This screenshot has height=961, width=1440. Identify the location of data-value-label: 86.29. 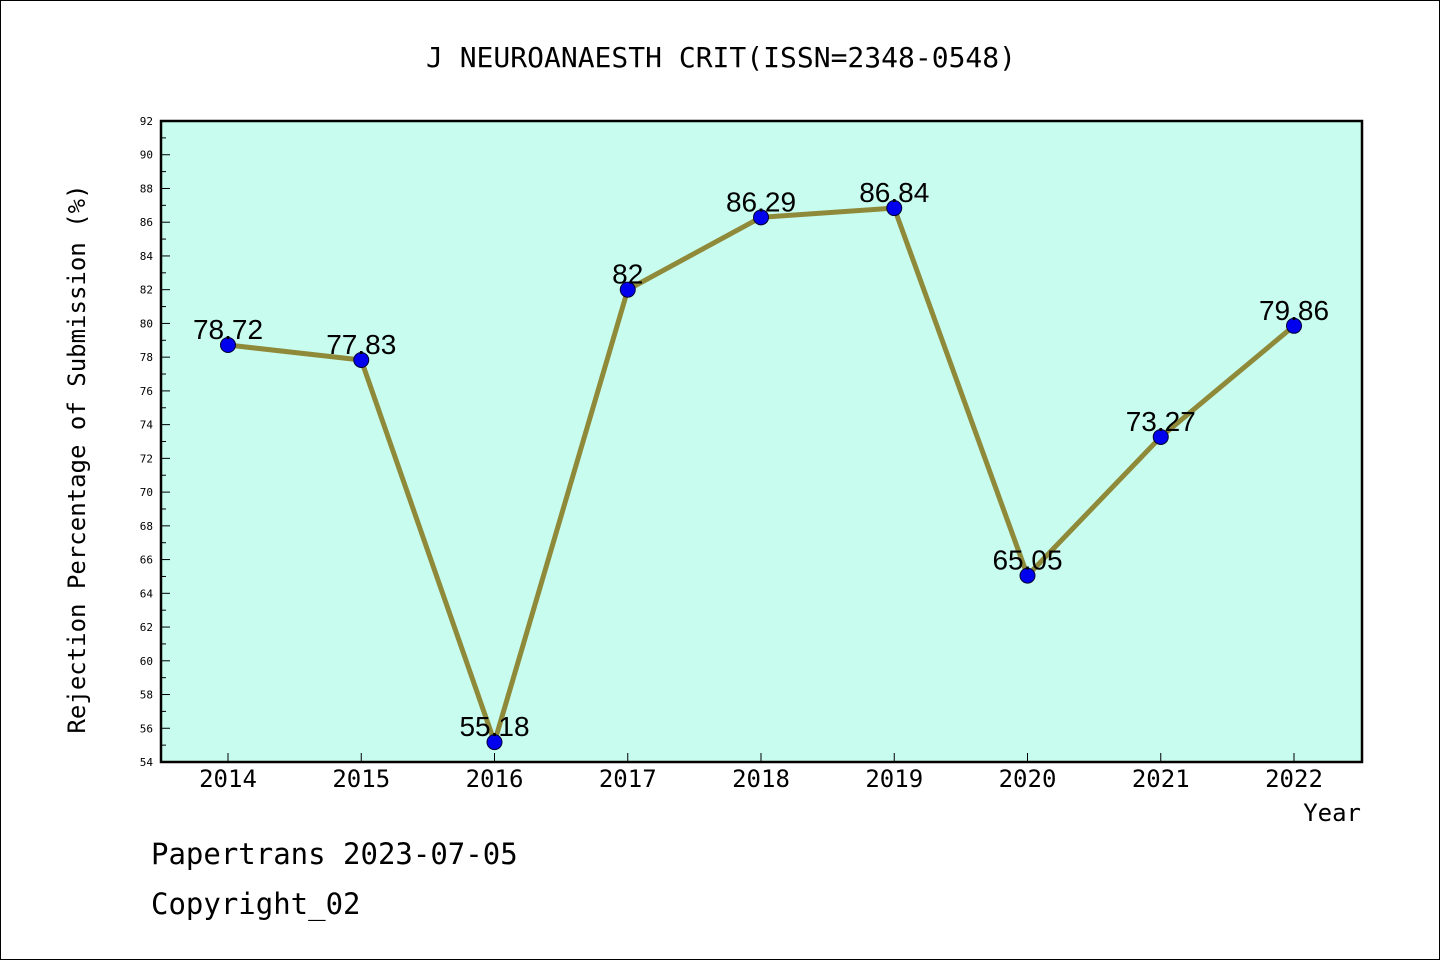
(761, 201).